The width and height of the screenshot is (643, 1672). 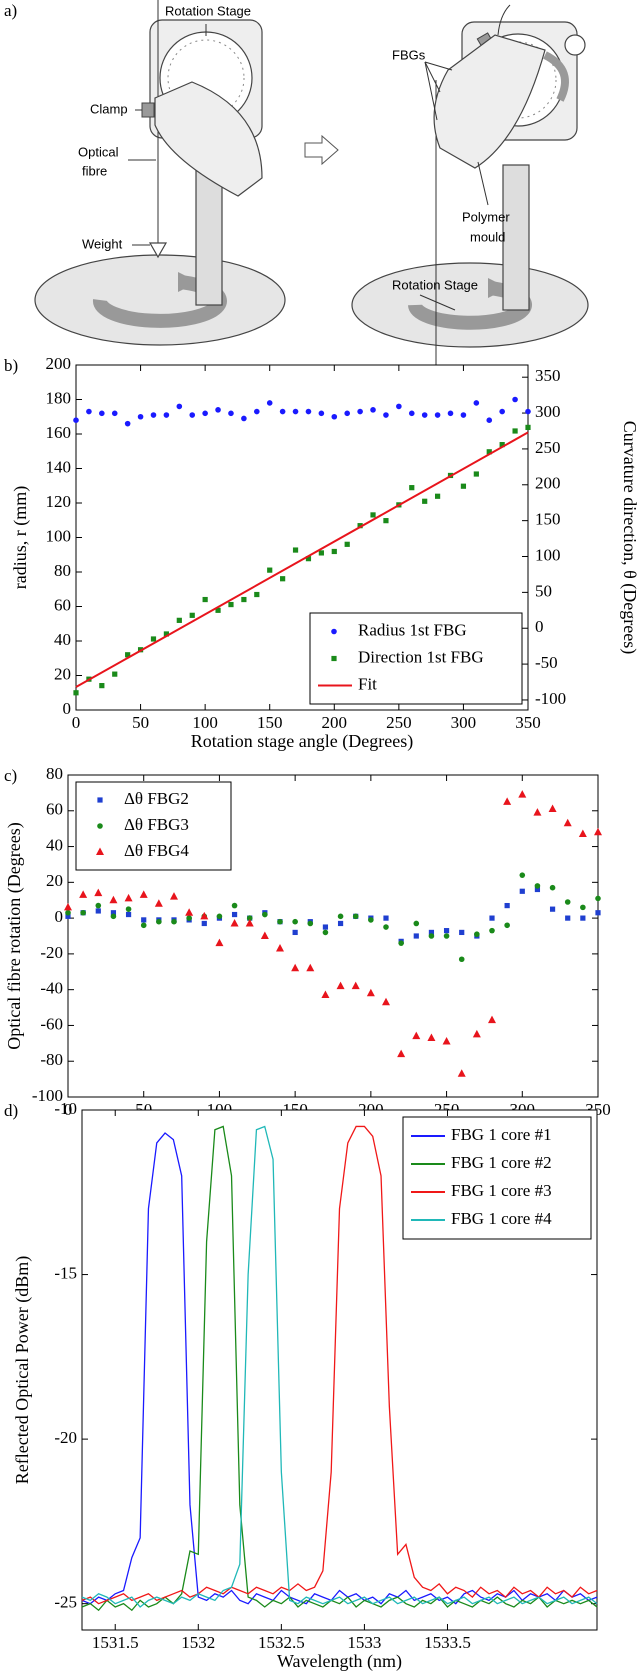 What do you see at coordinates (148, 110) in the screenshot?
I see `clamp` at bounding box center [148, 110].